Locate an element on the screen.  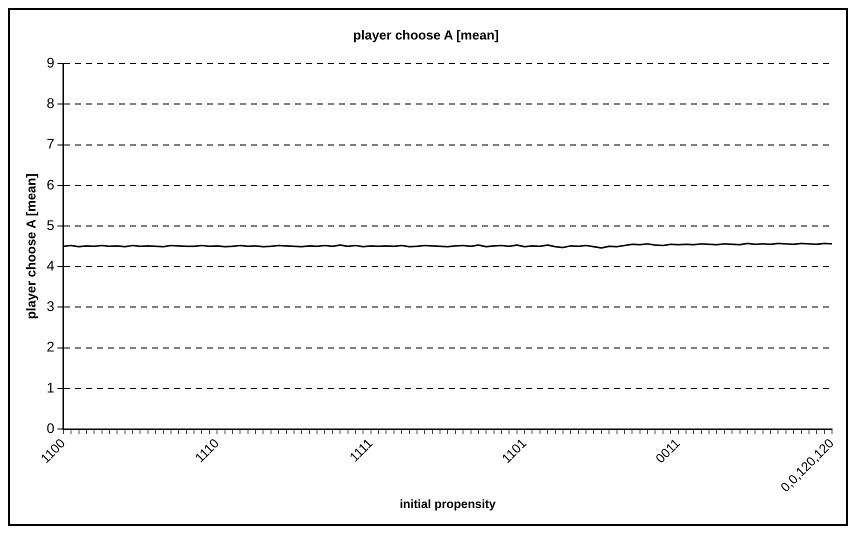
y-tick-label: 1 is located at coordinates (50, 387).